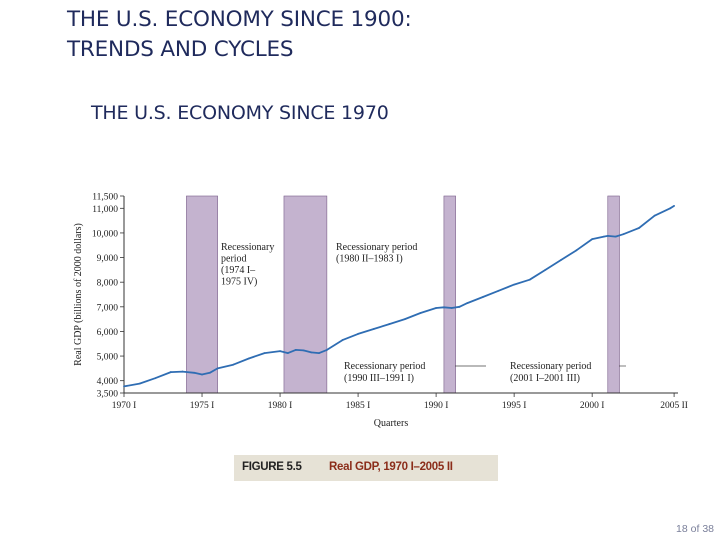 The height and width of the screenshot is (540, 720). Describe the element at coordinates (108, 333) in the screenshot. I see `y-tick-label: 6,000` at that location.